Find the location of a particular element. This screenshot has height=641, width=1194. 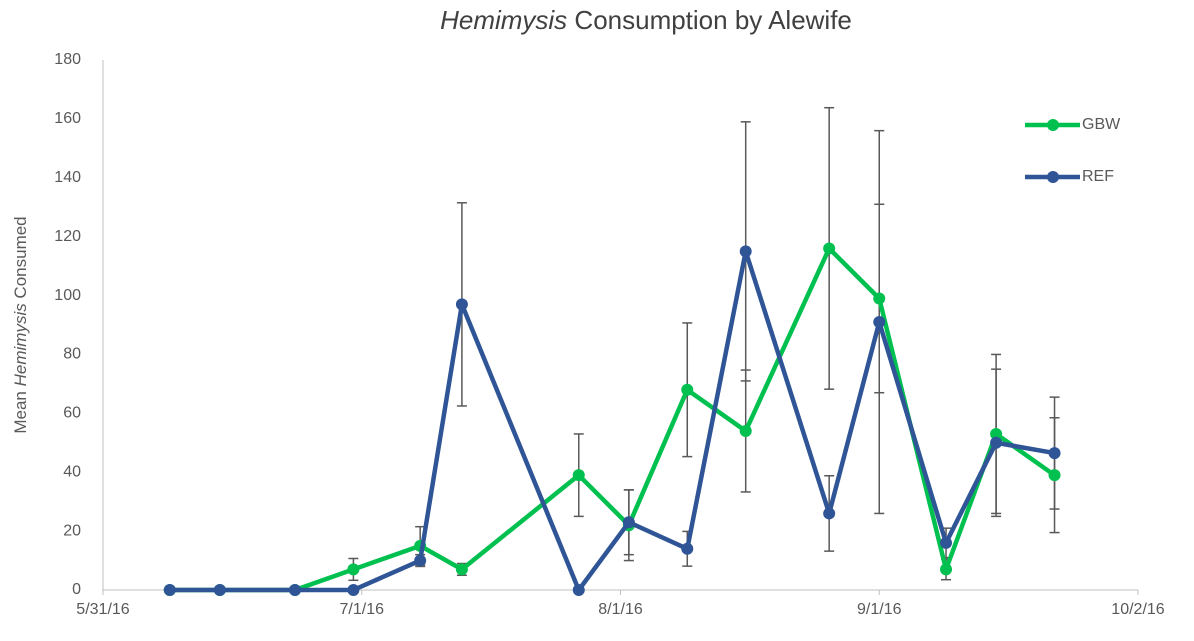

y-tick-label: 140 is located at coordinates (67, 177).